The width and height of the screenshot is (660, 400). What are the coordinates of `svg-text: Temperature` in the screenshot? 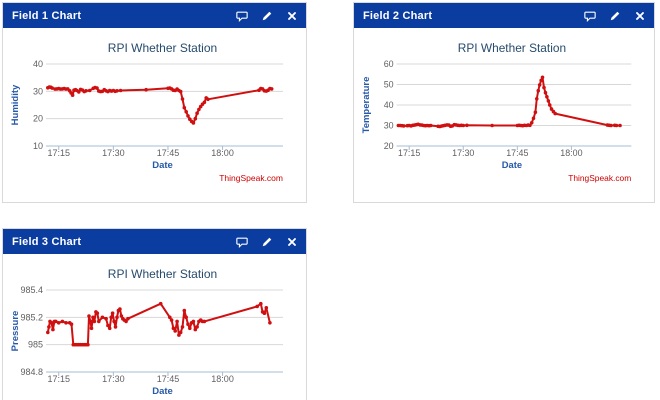 It's located at (366, 105).